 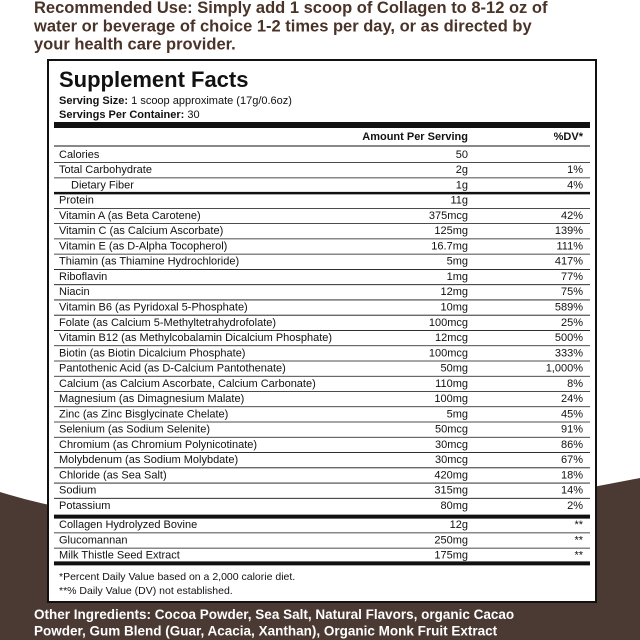 I want to click on nutrient-amount: 110mg, so click(x=451, y=384).